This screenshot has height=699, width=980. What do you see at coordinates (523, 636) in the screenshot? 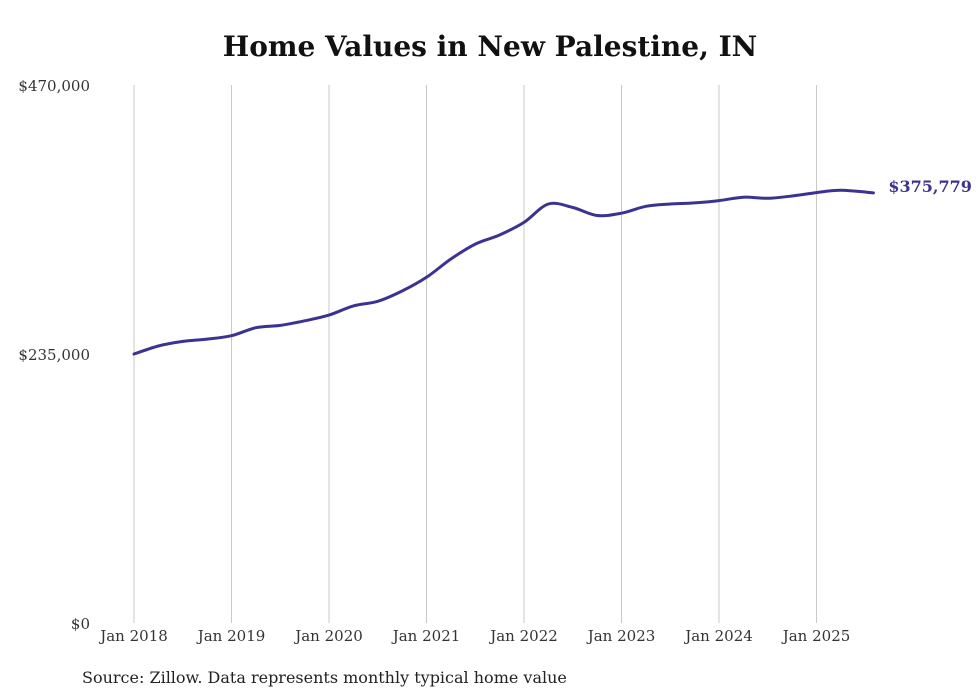
I see `x-tick-label: Jan 2022` at bounding box center [523, 636].